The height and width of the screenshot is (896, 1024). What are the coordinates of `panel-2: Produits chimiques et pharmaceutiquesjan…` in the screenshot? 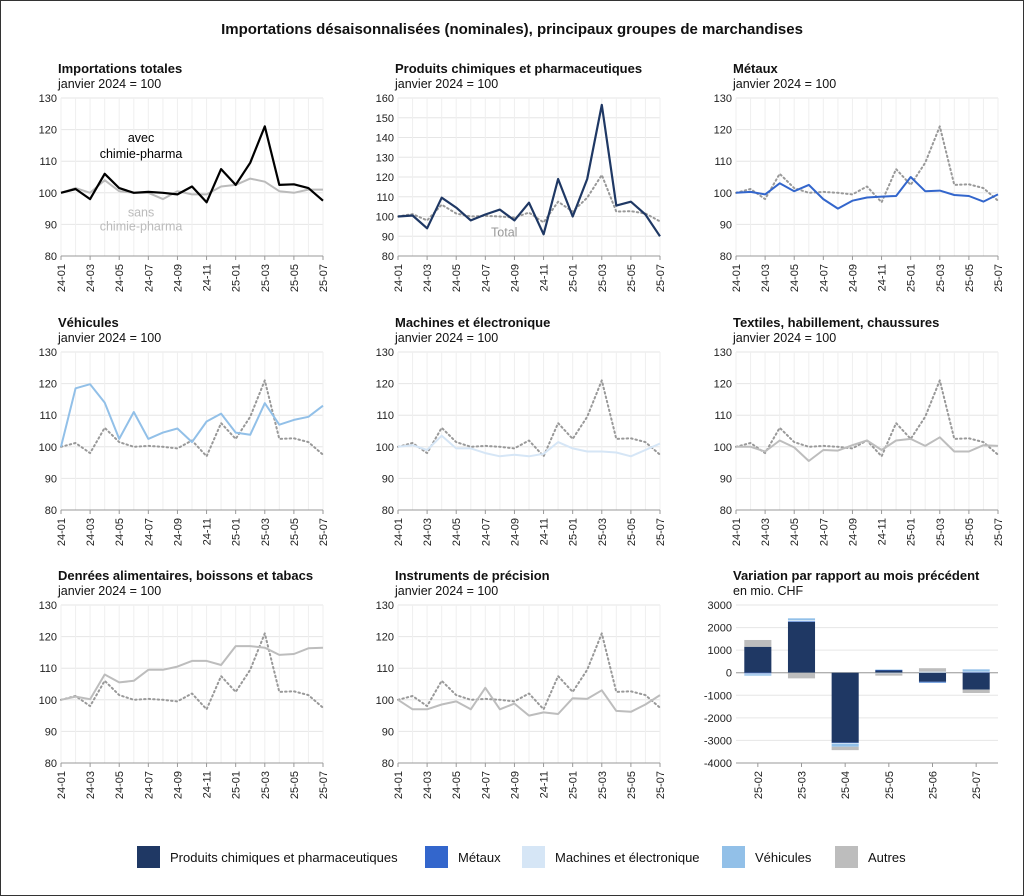 It's located at (521, 176).